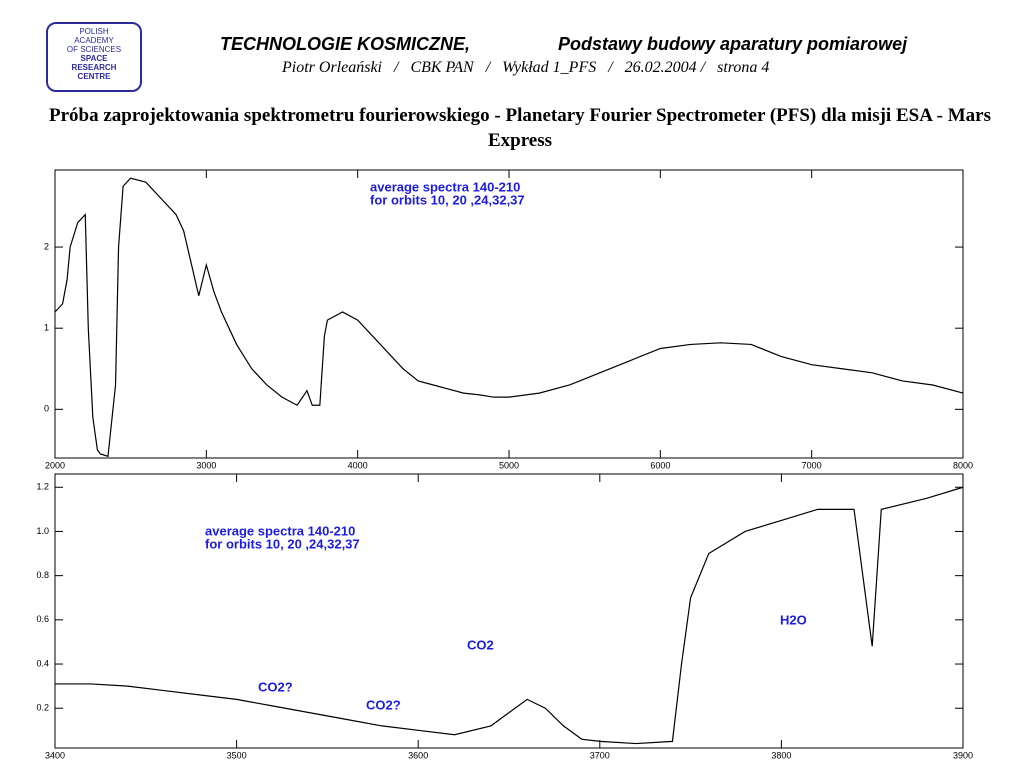  Describe the element at coordinates (94, 76) in the screenshot. I see `logo-line: CENTRE` at that location.